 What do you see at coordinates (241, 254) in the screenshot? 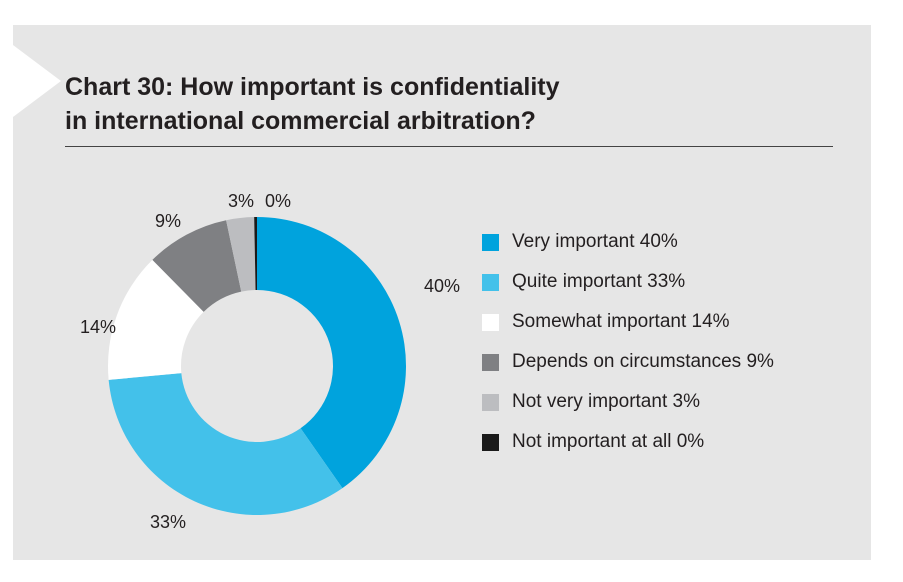
I see `slice-not-very-important` at bounding box center [241, 254].